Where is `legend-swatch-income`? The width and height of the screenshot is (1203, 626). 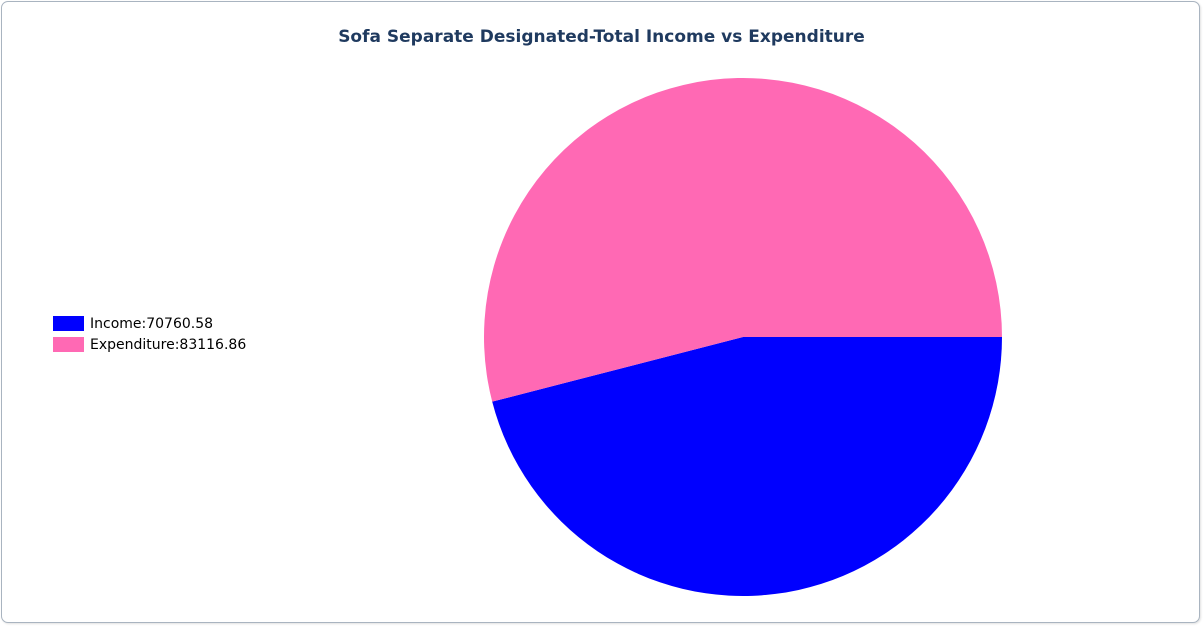 legend-swatch-income is located at coordinates (68, 323).